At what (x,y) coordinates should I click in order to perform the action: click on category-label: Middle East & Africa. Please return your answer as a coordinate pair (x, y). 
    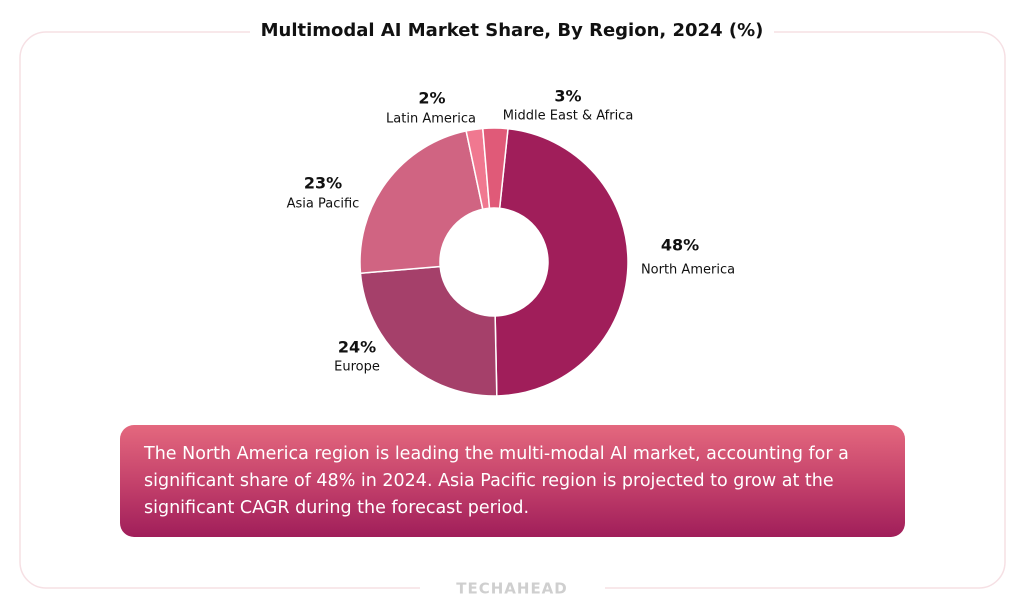
    Looking at the image, I should click on (568, 116).